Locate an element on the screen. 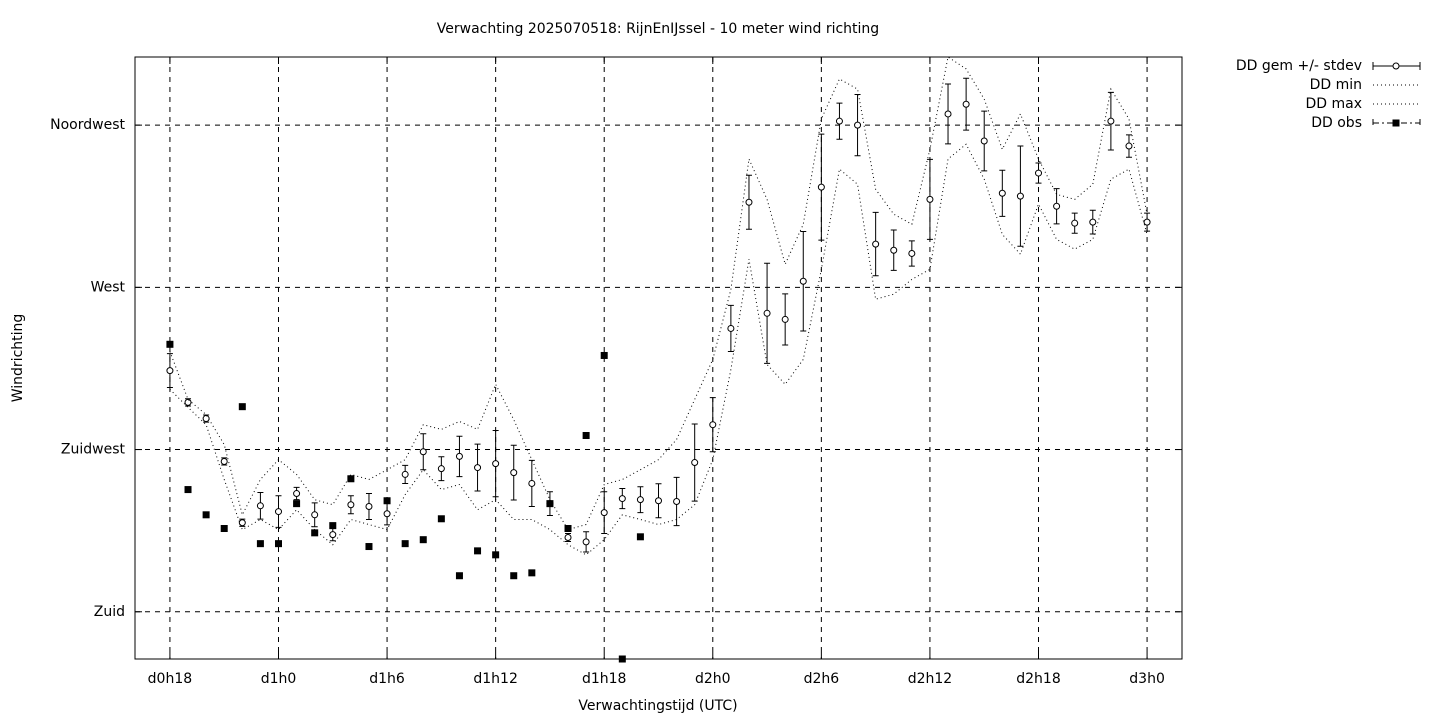 This screenshot has height=724, width=1440. x-tick-label: d2h0 is located at coordinates (713, 679).